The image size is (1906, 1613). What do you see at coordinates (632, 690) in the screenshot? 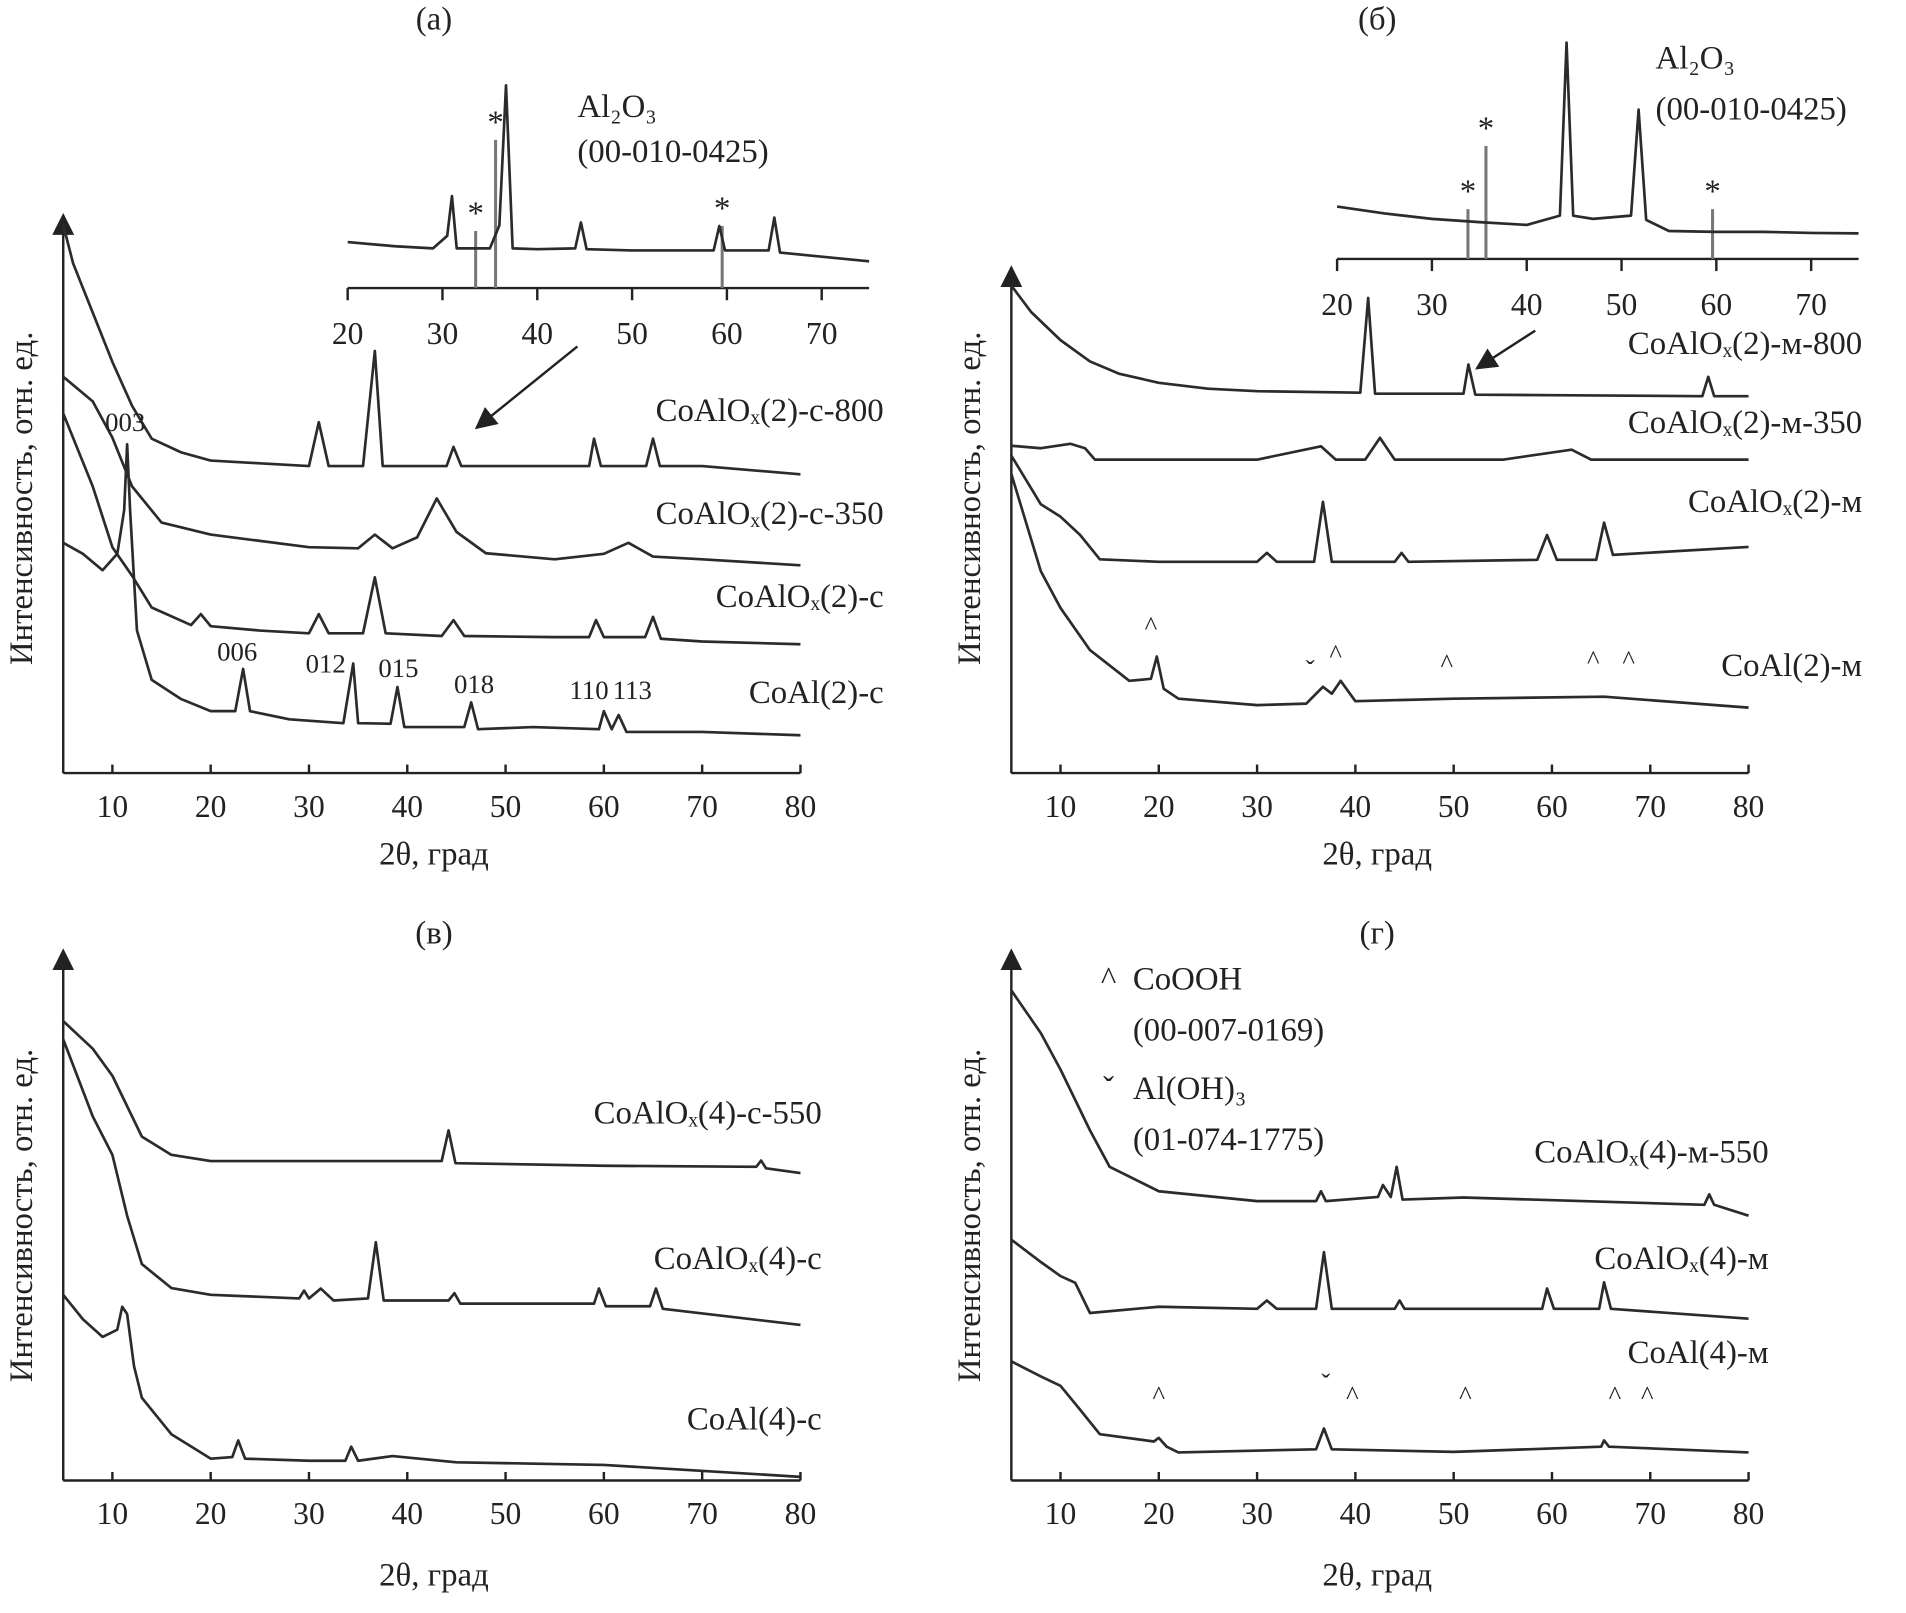
I see `peak-annotation: 113` at bounding box center [632, 690].